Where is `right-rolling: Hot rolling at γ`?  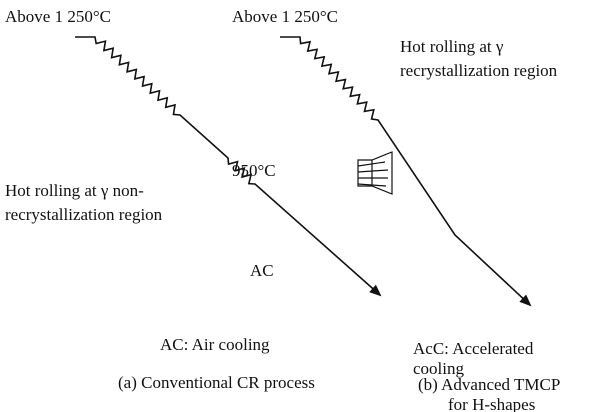
right-rolling: Hot rolling at γ is located at coordinates (452, 46).